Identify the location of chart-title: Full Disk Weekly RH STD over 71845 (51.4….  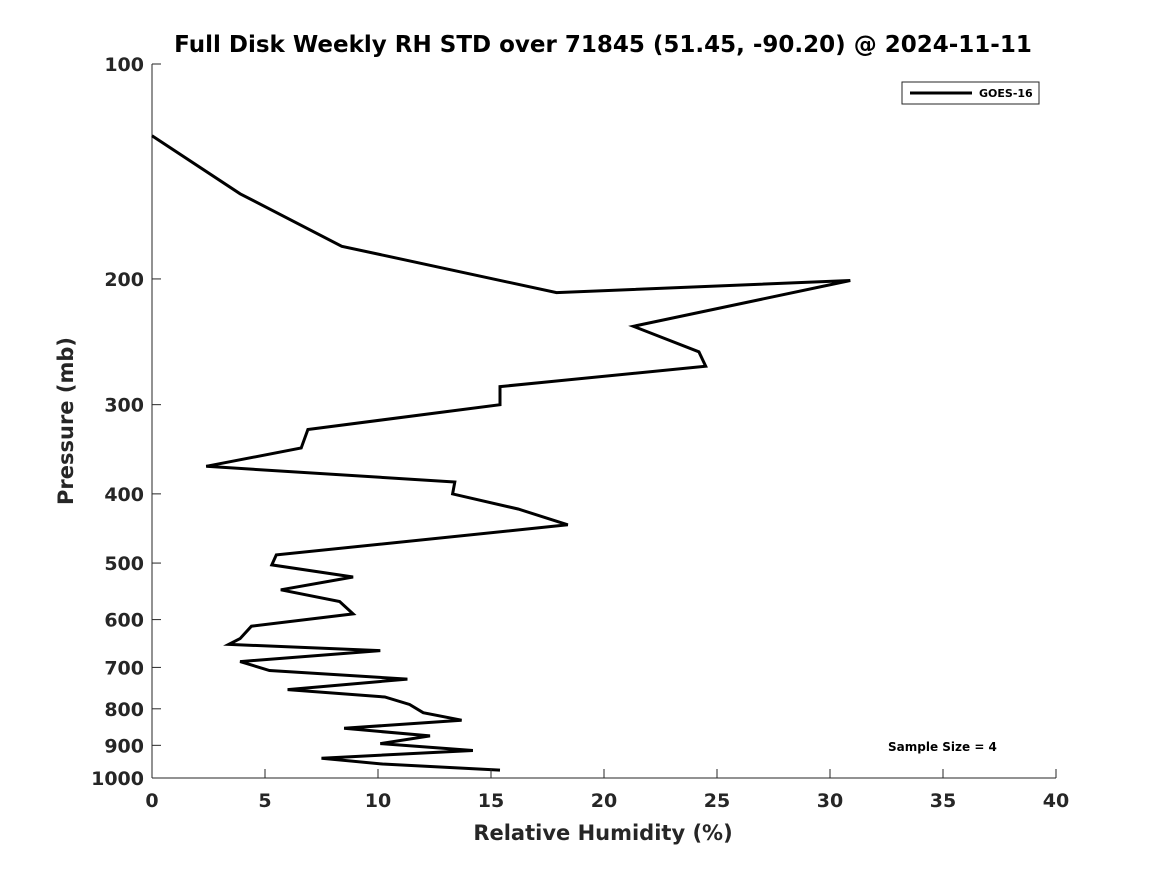
(603, 45).